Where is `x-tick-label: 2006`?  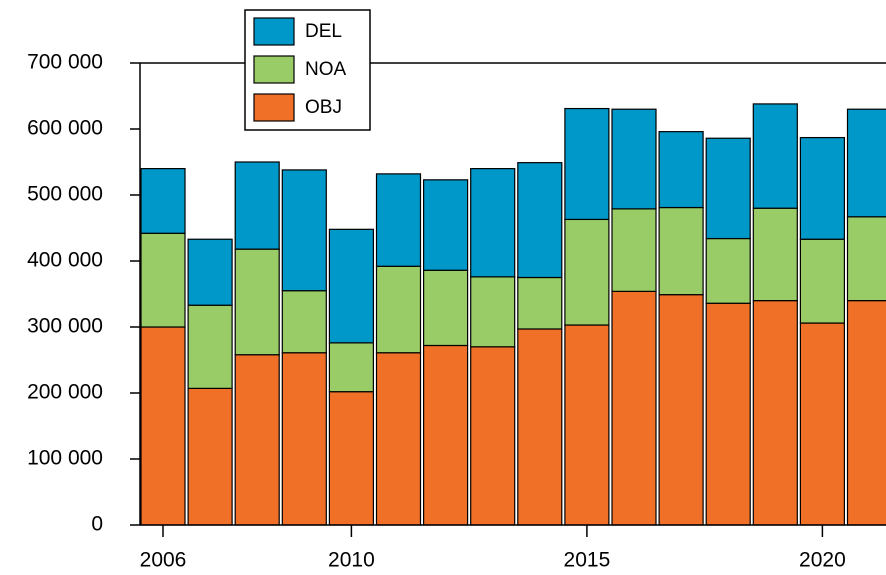
x-tick-label: 2006 is located at coordinates (163, 560).